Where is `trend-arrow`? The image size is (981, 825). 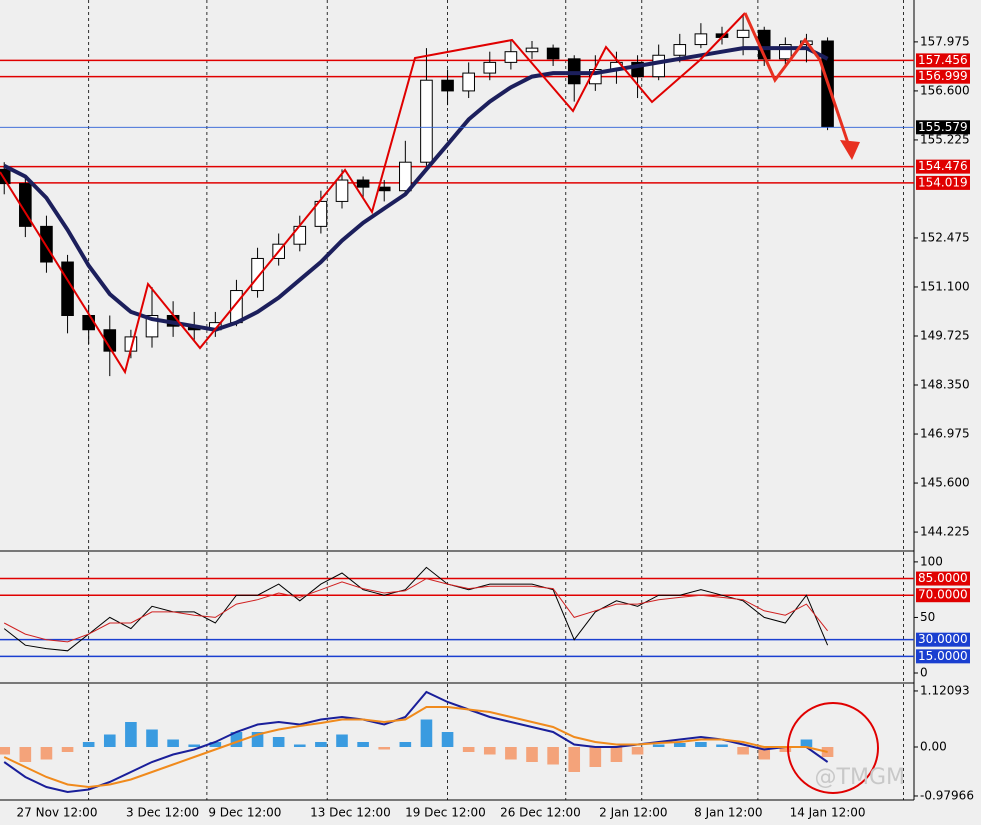 trend-arrow is located at coordinates (798, 84).